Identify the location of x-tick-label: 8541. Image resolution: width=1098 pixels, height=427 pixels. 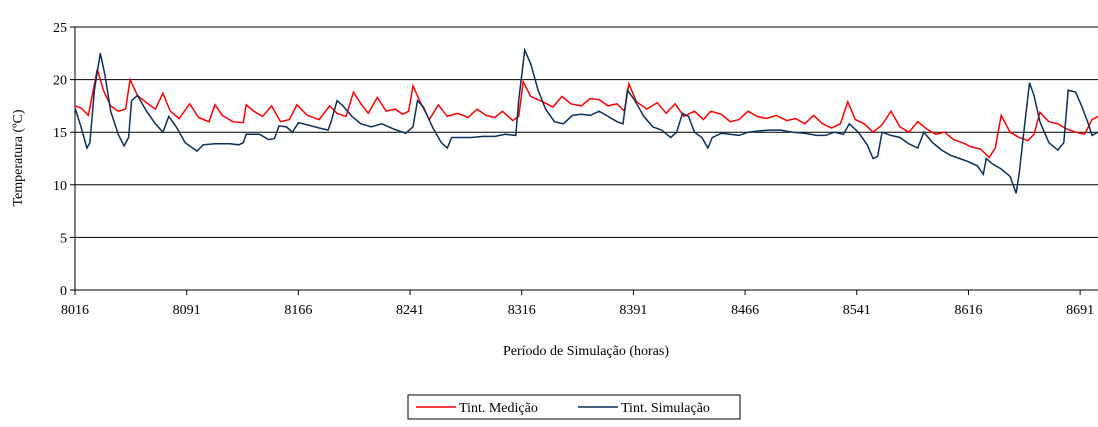
(857, 310).